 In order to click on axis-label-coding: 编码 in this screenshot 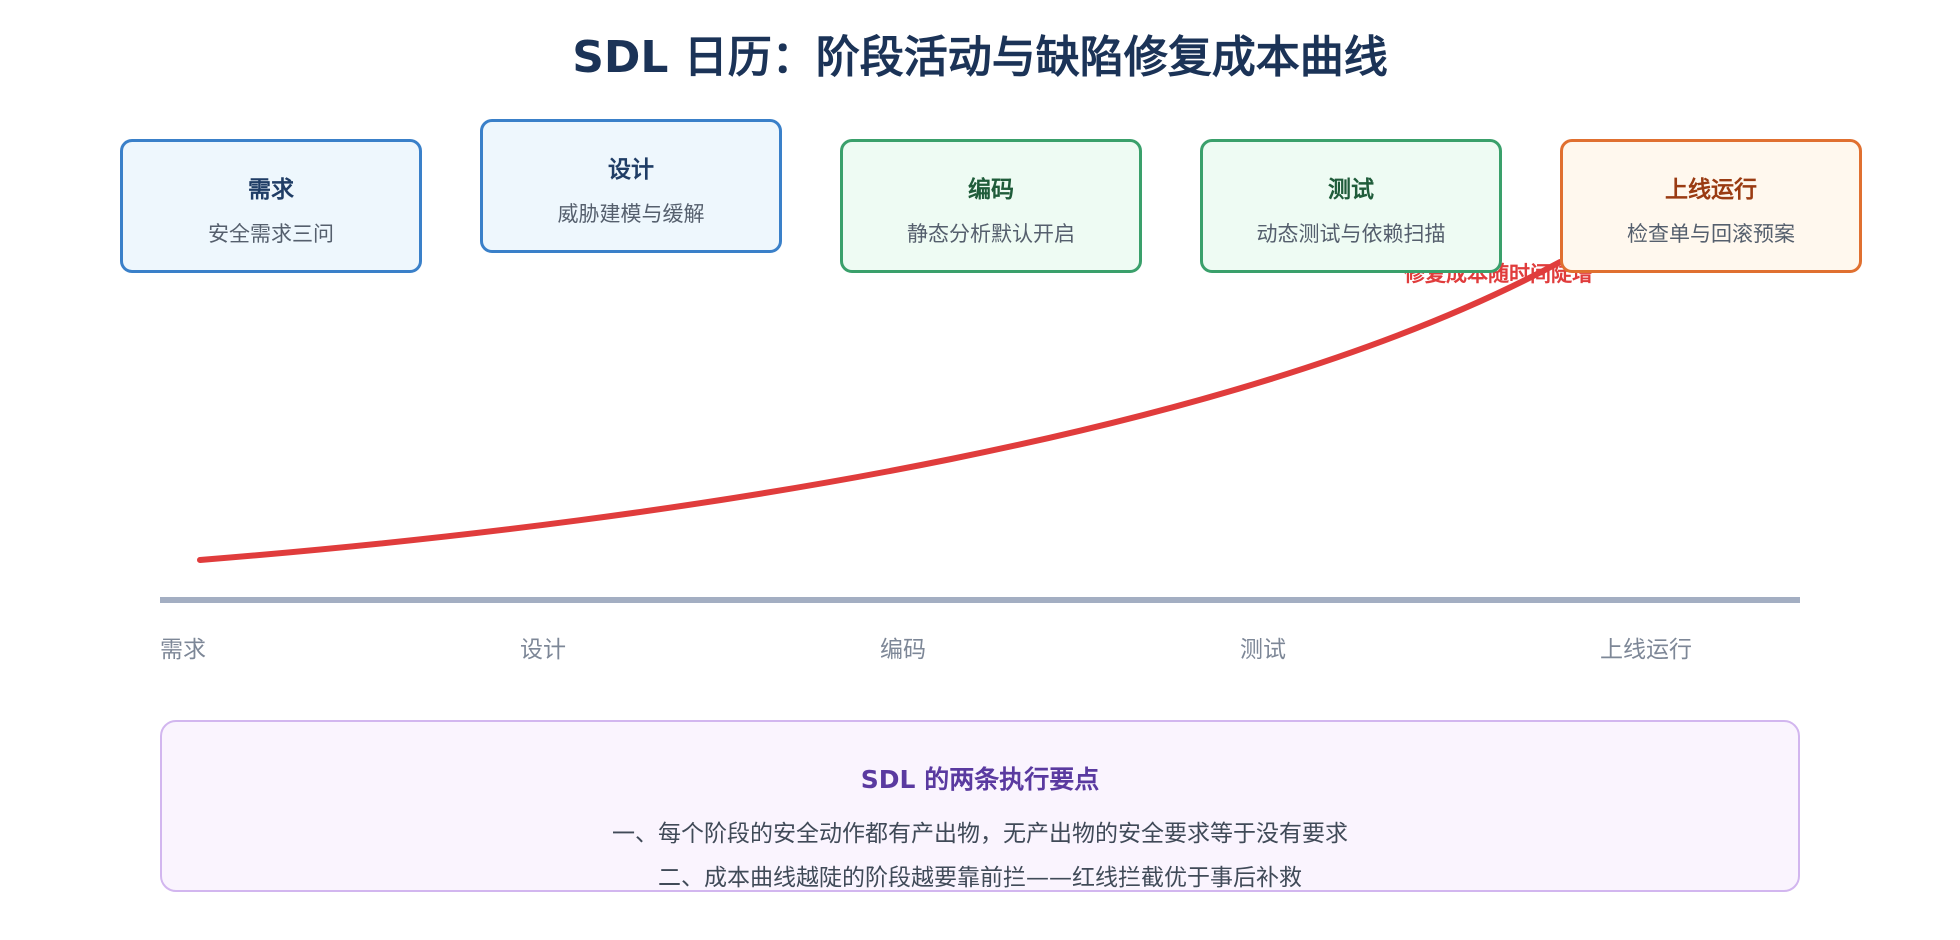, I will do `click(903, 650)`.